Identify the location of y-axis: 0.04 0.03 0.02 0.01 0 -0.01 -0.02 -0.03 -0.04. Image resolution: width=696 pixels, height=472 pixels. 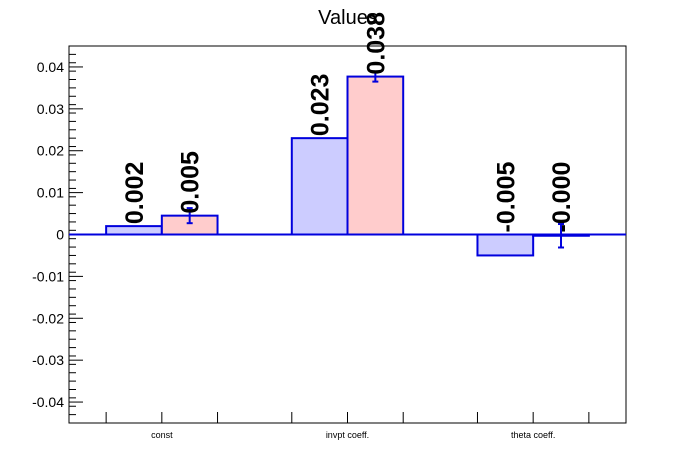
(57, 234).